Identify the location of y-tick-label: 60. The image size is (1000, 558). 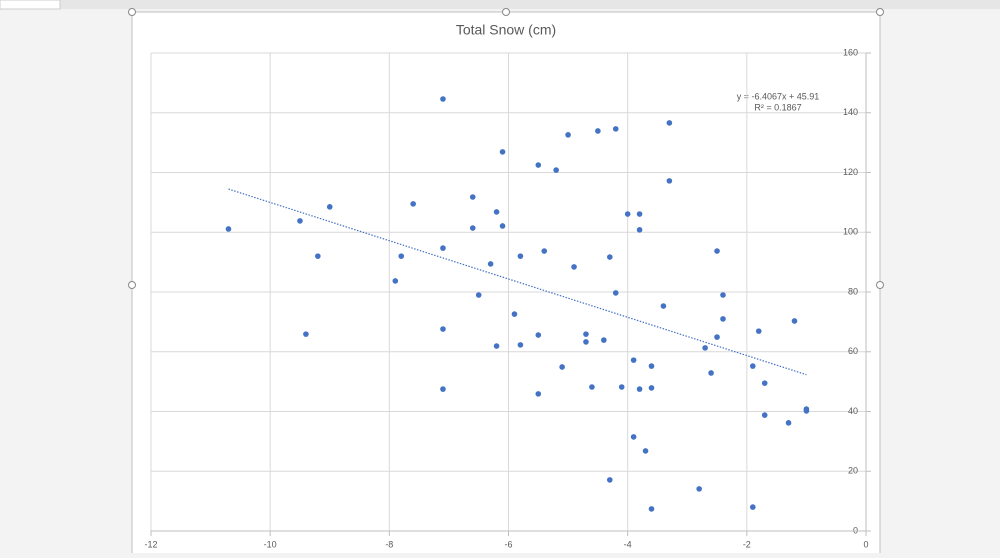
(853, 351).